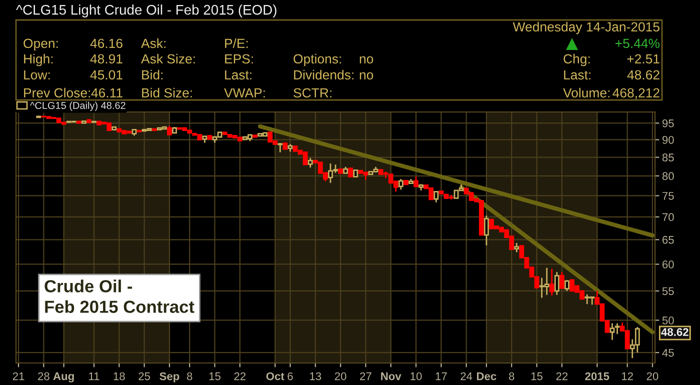 The height and width of the screenshot is (385, 700). Describe the element at coordinates (38, 60) in the screenshot. I see `text: High:` at that location.